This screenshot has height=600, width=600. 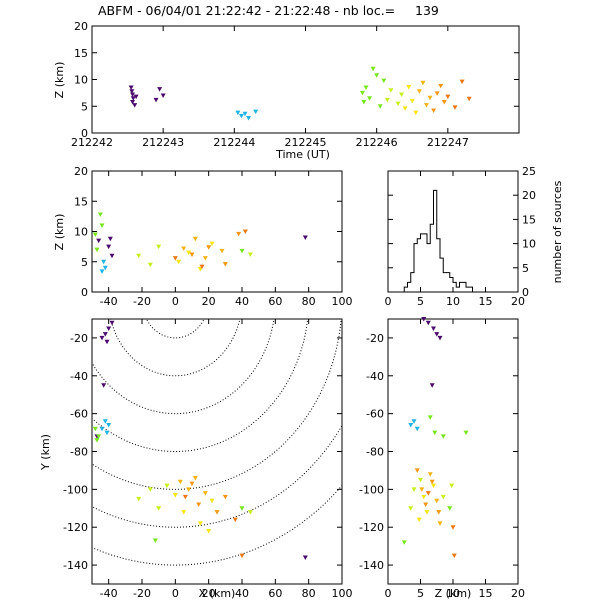 What do you see at coordinates (81, 232) in the screenshot?
I see `y-tick-label: 10` at bounding box center [81, 232].